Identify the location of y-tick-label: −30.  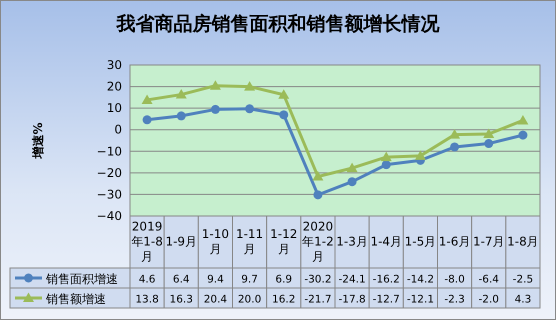
(109, 194).